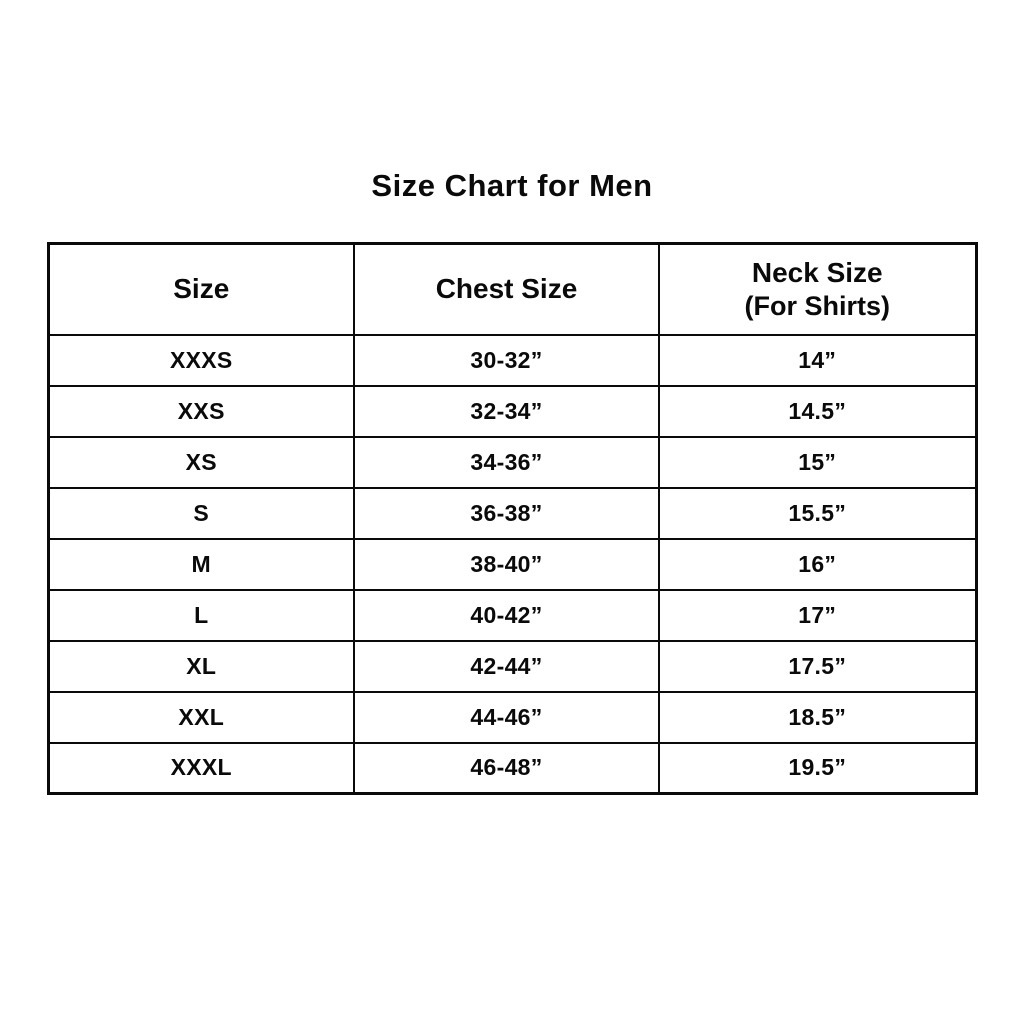 Image resolution: width=1024 pixels, height=1024 pixels. I want to click on chest-size-cell: 36-38”, so click(506, 513).